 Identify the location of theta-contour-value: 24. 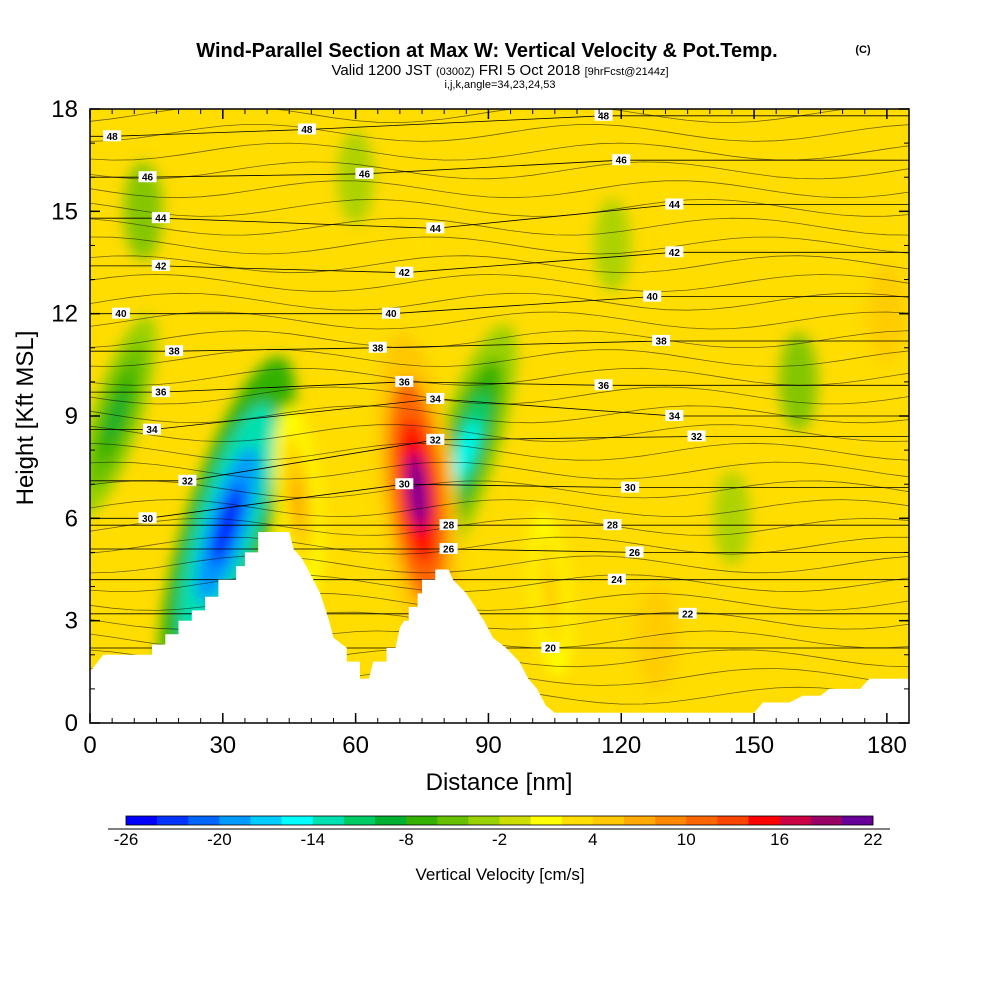
(617, 580).